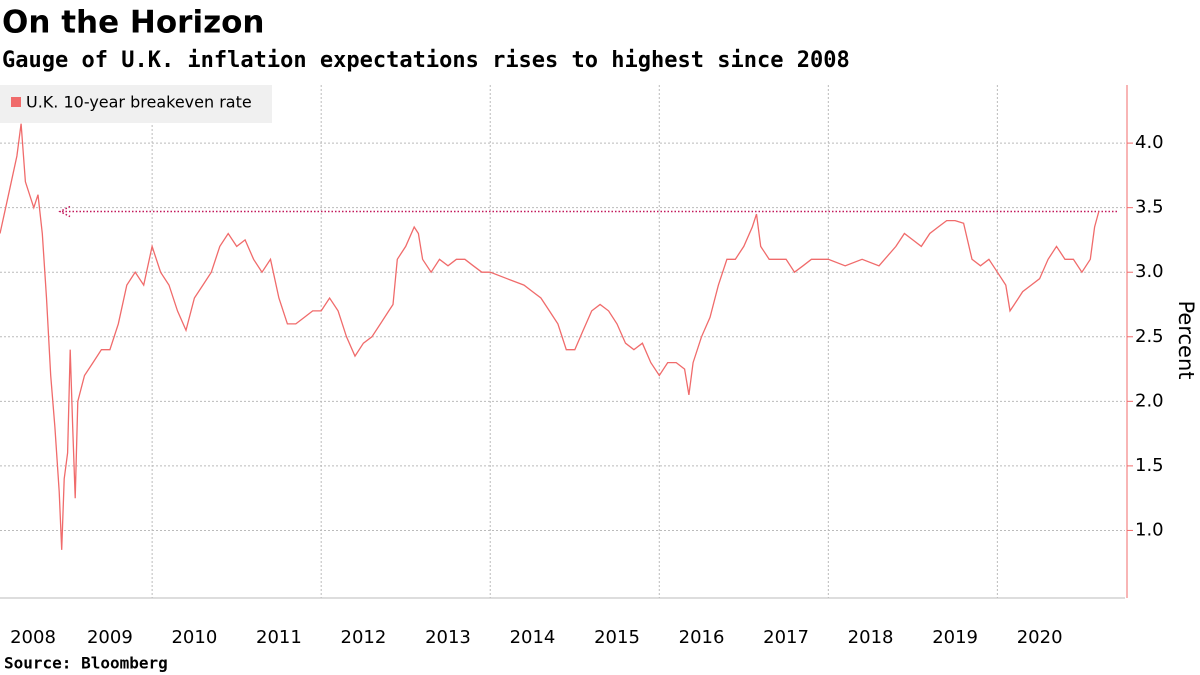 The image size is (1200, 675). I want to click on legend-swatch, so click(16, 102).